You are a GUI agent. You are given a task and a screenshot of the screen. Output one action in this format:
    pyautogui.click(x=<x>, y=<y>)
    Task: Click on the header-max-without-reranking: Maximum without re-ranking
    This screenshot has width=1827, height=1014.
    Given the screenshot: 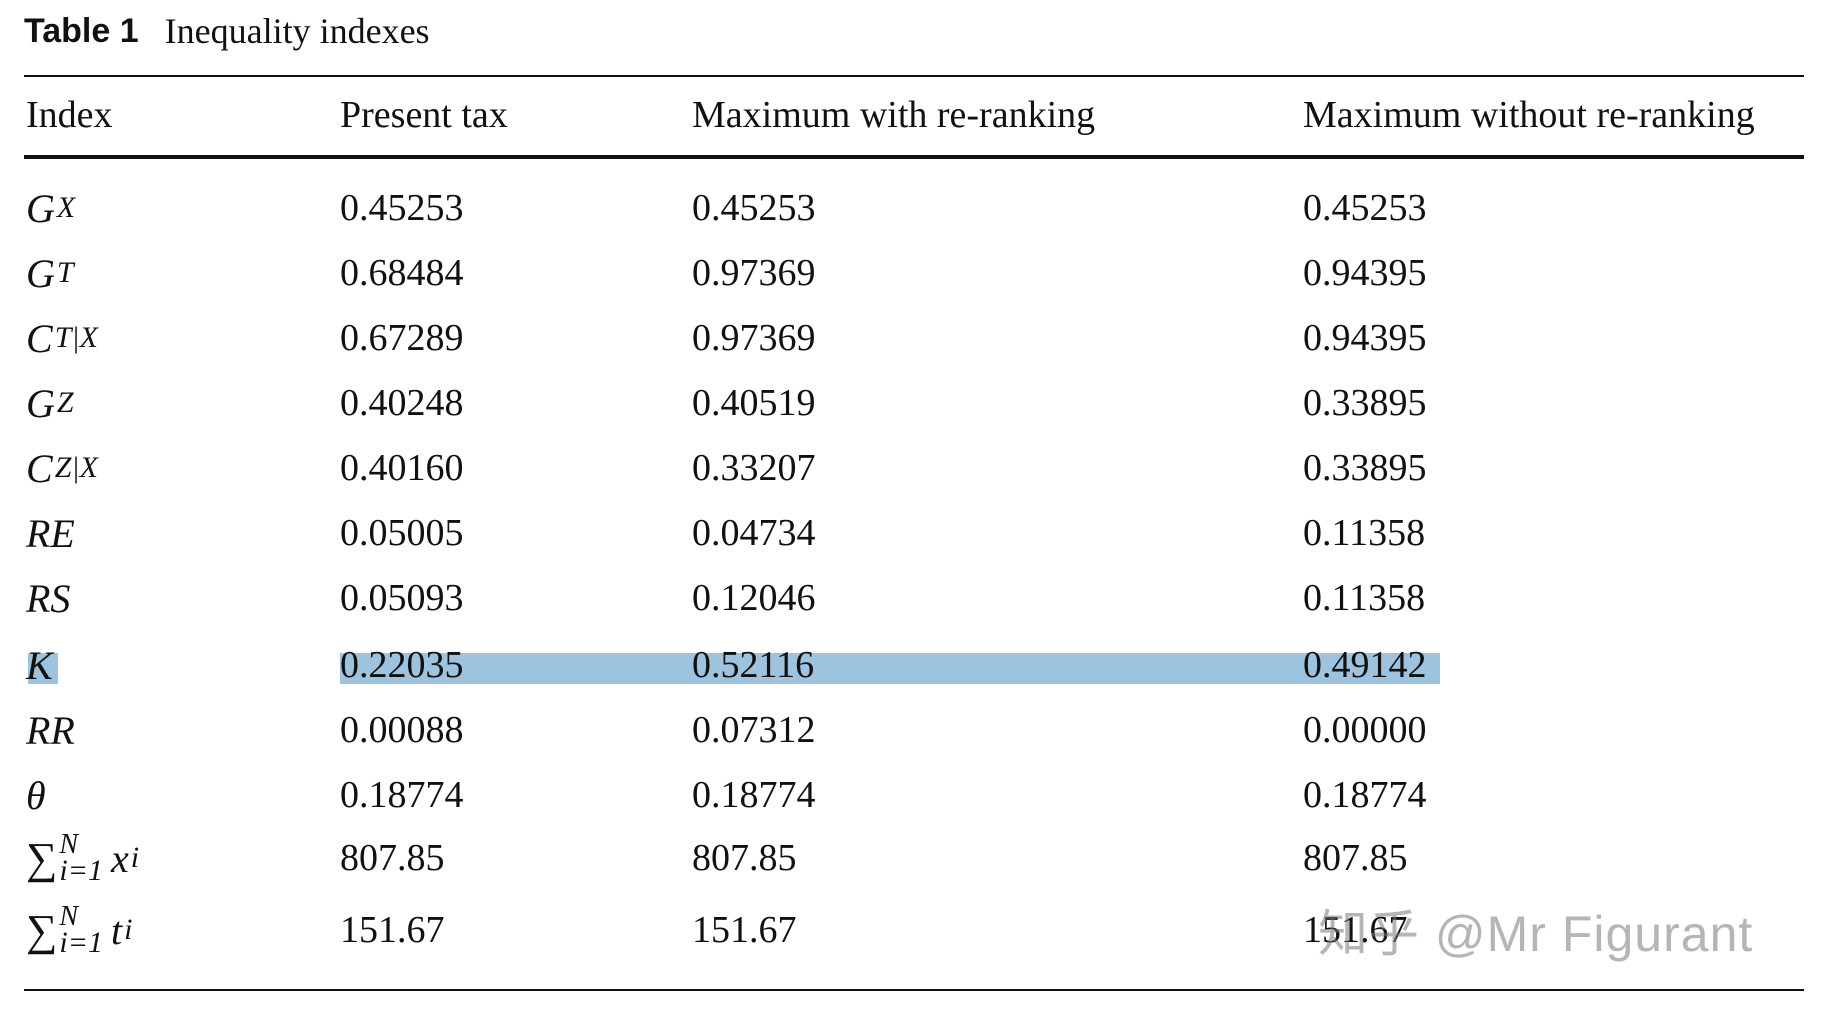 What is the action you would take?
    pyautogui.click(x=1529, y=115)
    